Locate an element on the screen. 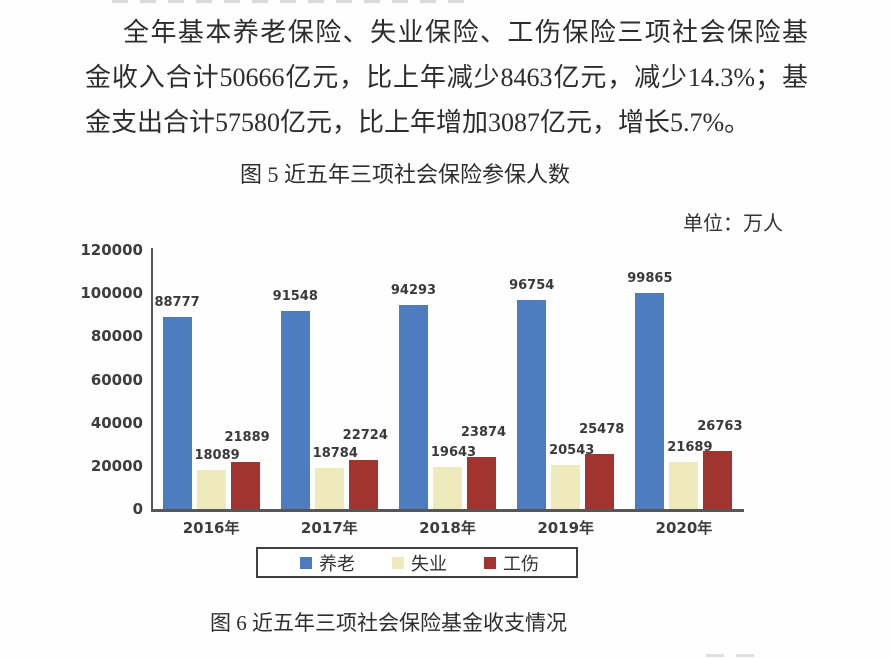  cropped-previous-line-remnant is located at coordinates (288, 1).